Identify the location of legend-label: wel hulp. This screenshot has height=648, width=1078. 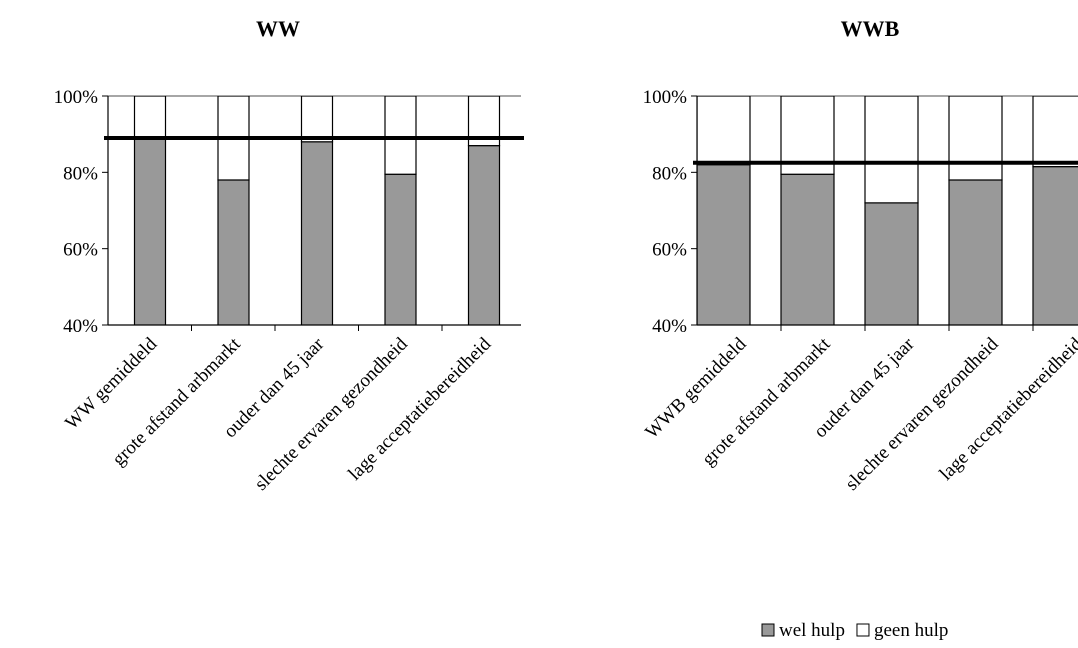
(812, 630).